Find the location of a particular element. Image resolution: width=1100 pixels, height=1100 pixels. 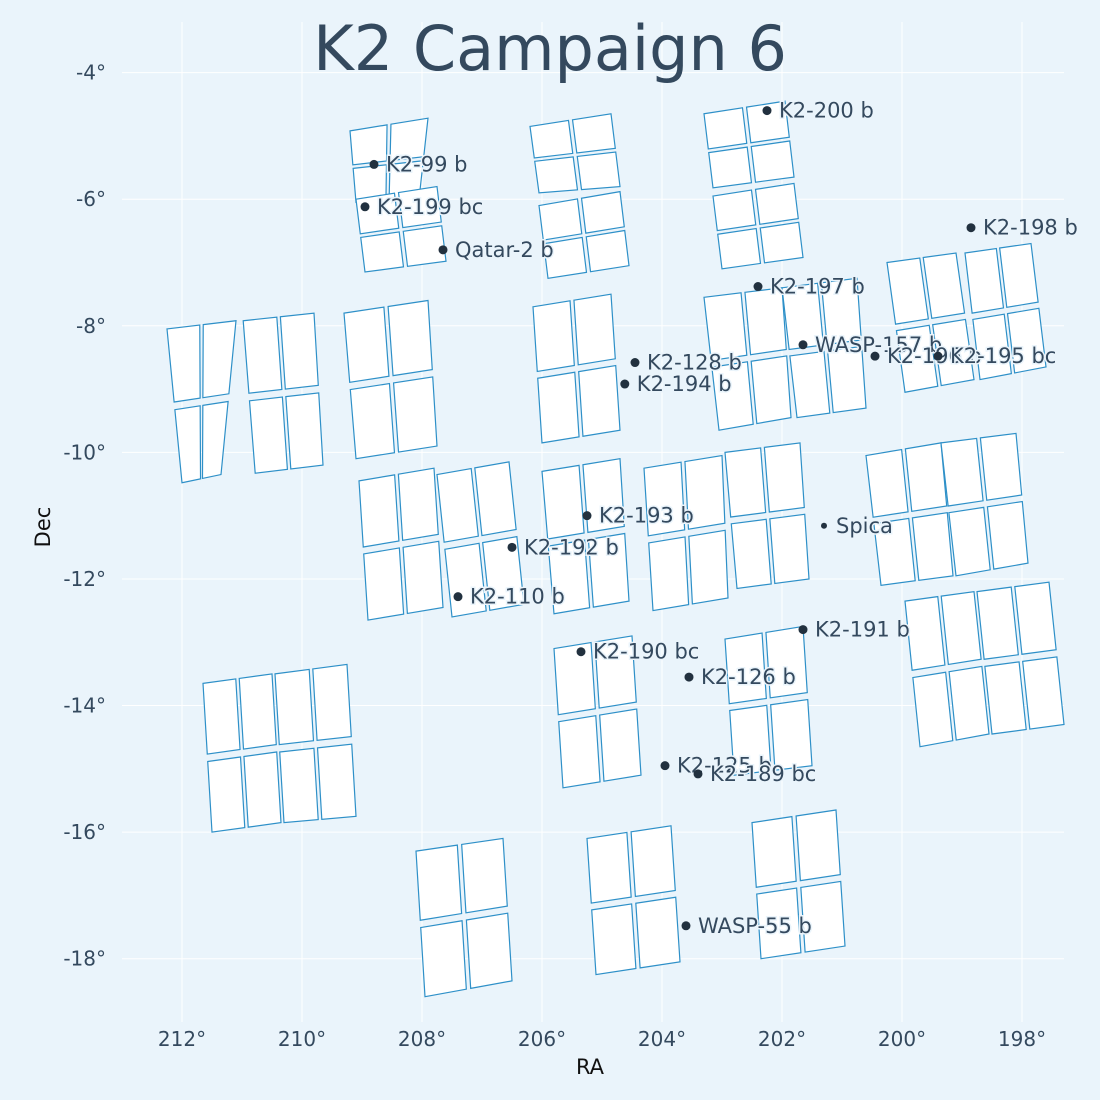

target-label: K2-197 b is located at coordinates (817, 287).